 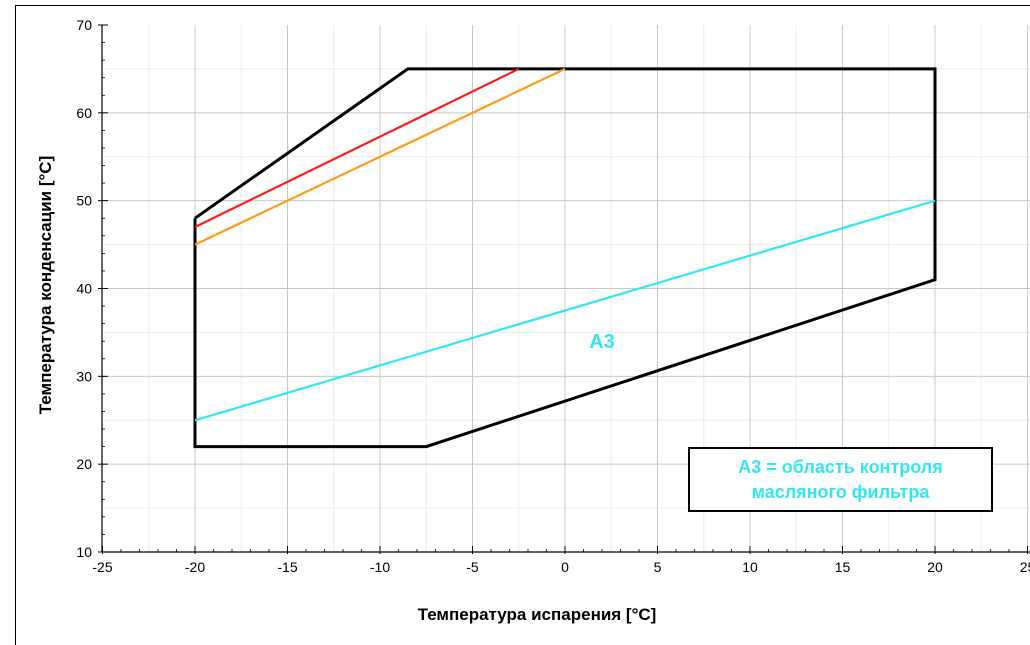 I want to click on y-tick-label: 10, so click(x=84, y=552).